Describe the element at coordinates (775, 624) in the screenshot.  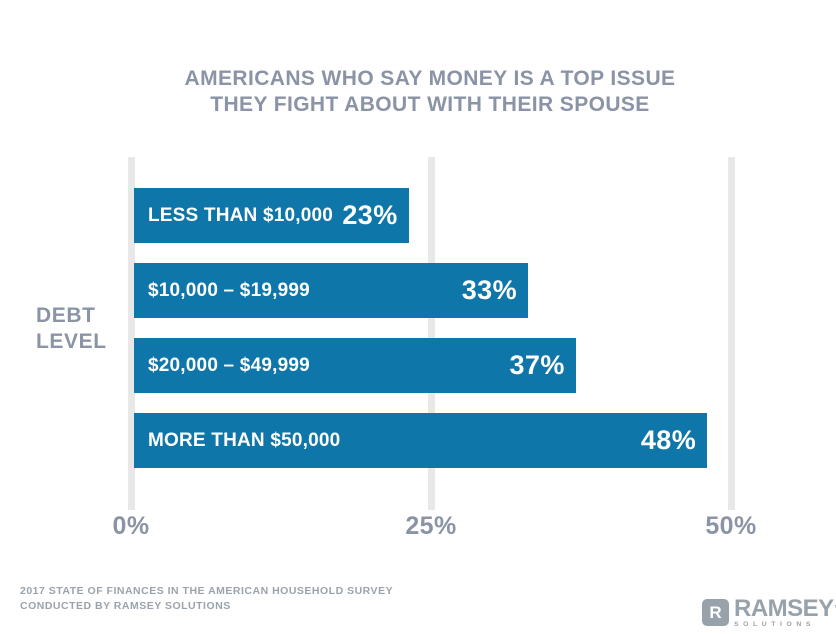
I see `ramsey-logo-subbrand: SOLUTIONS` at that location.